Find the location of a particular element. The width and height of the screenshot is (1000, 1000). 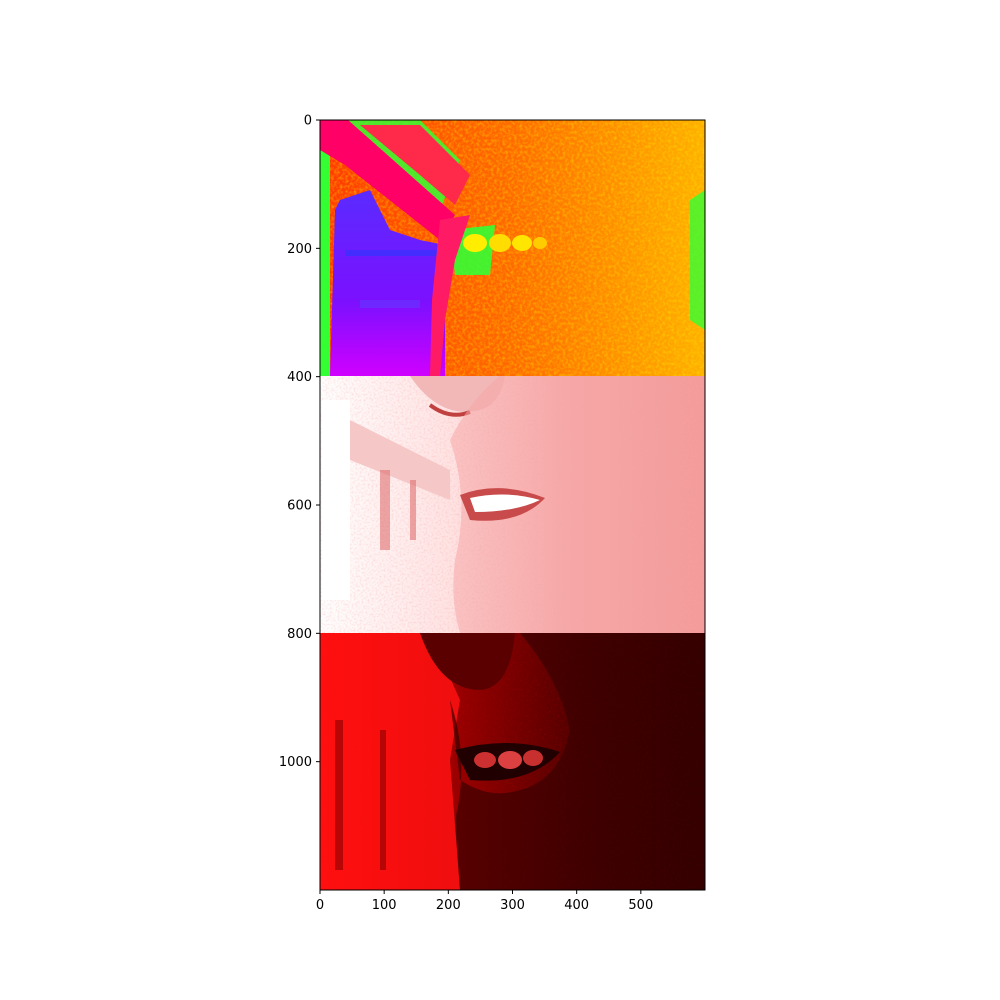

y-tick-label: 1000 is located at coordinates (295, 762).